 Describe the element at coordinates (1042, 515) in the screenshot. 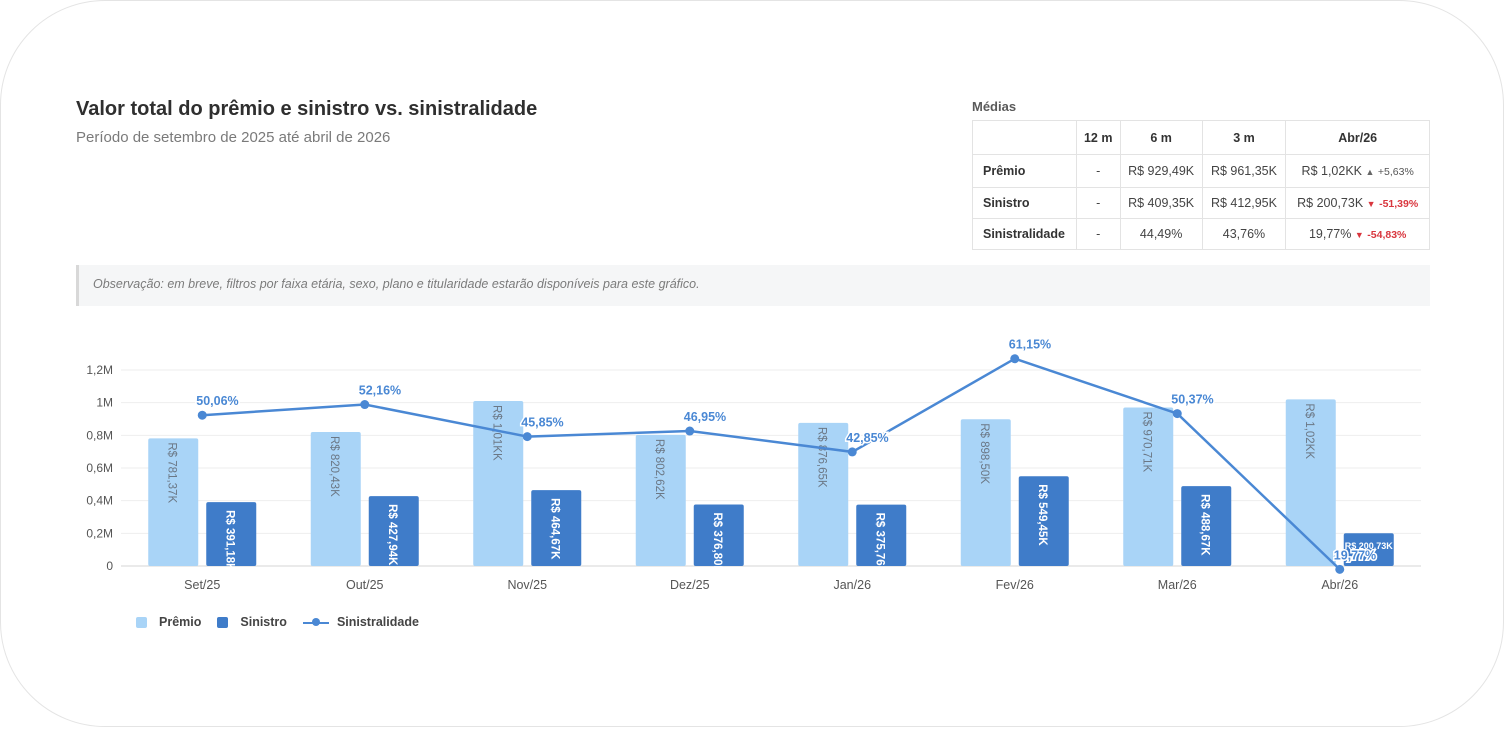

I see `bar-label-sinistro: R$ 549,45K` at that location.